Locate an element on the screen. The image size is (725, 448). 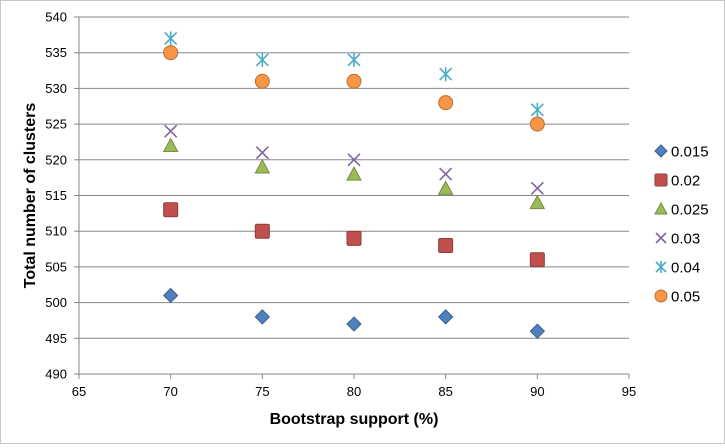
legend-label: 0.03 is located at coordinates (685, 239).